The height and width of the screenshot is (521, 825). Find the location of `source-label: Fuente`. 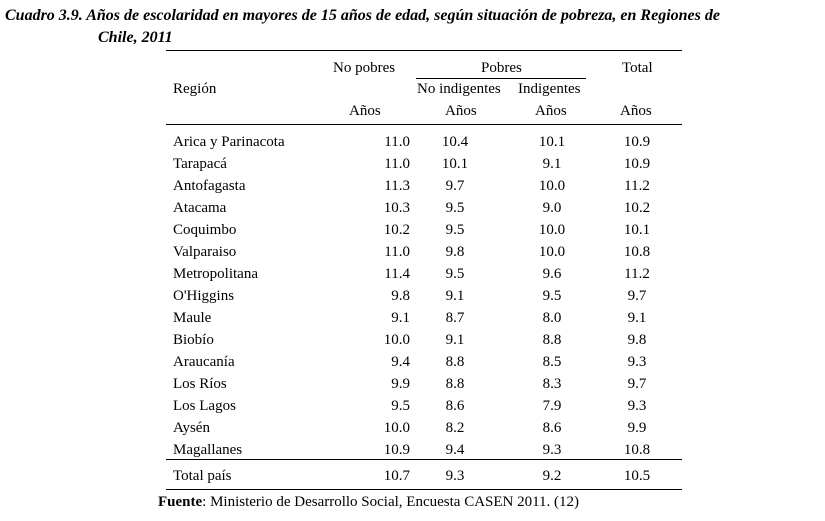

source-label: Fuente is located at coordinates (180, 502).